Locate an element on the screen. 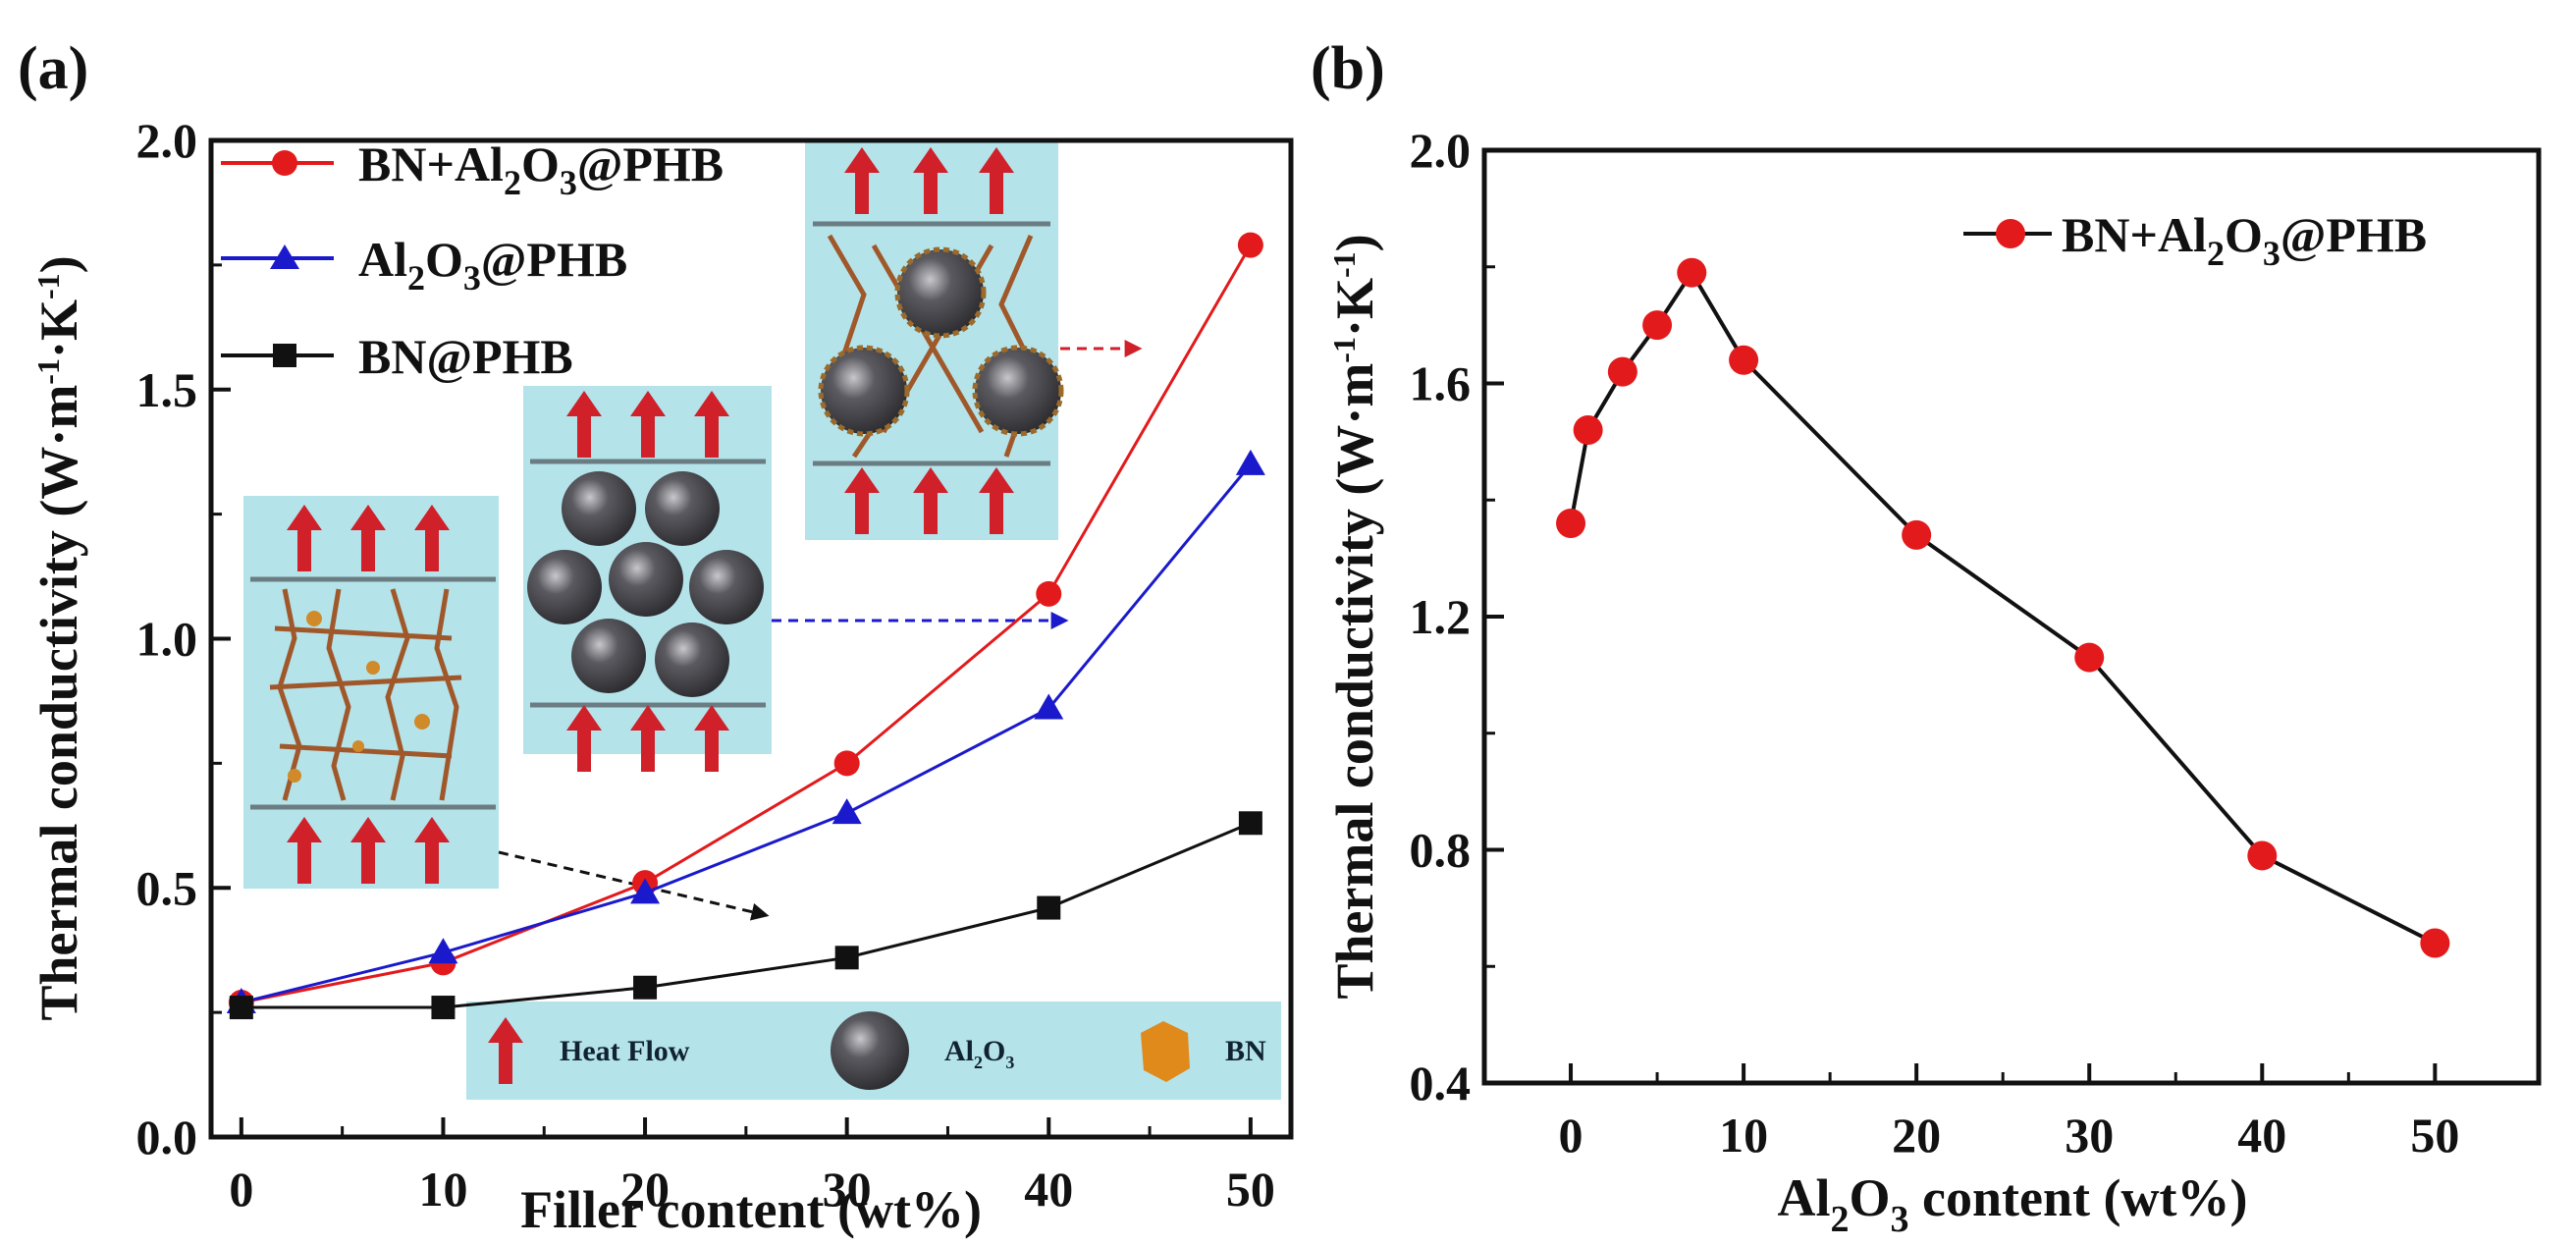 The image size is (2576, 1246). panel-b-legend: BN+Al2O3@PHB is located at coordinates (2195, 240).